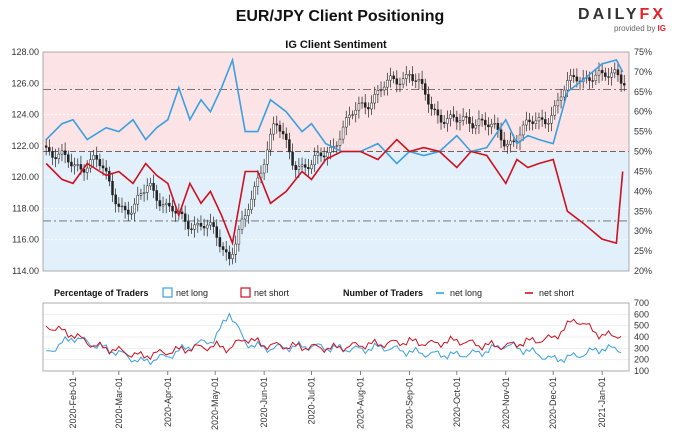  Describe the element at coordinates (643, 171) in the screenshot. I see `pct-tick-label: 45%` at that location.